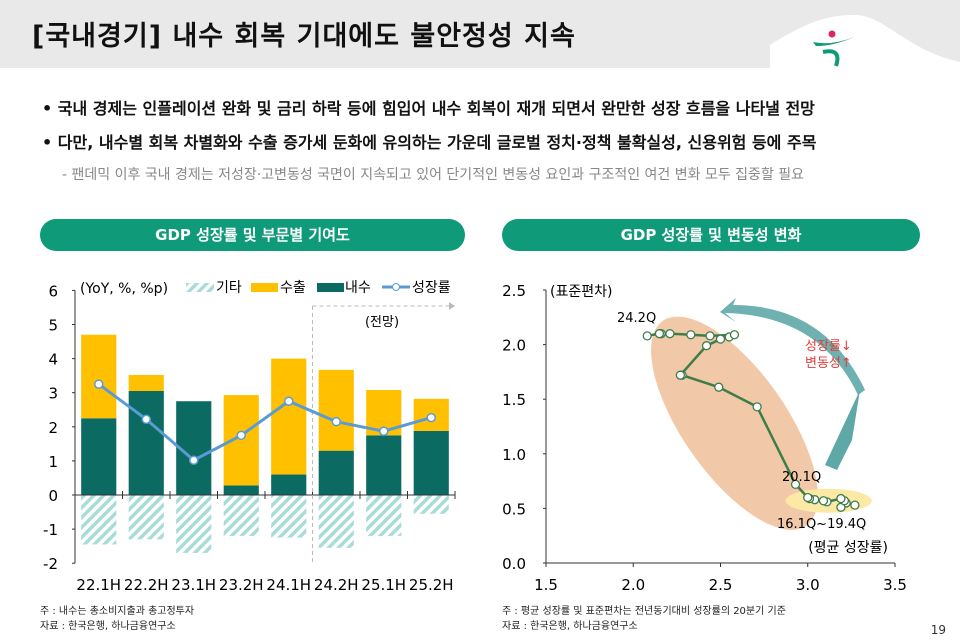 The width and height of the screenshot is (960, 640). What do you see at coordinates (252, 235) in the screenshot?
I see `chart1-title: GDP 성장률 및 부문별 기여도` at bounding box center [252, 235].